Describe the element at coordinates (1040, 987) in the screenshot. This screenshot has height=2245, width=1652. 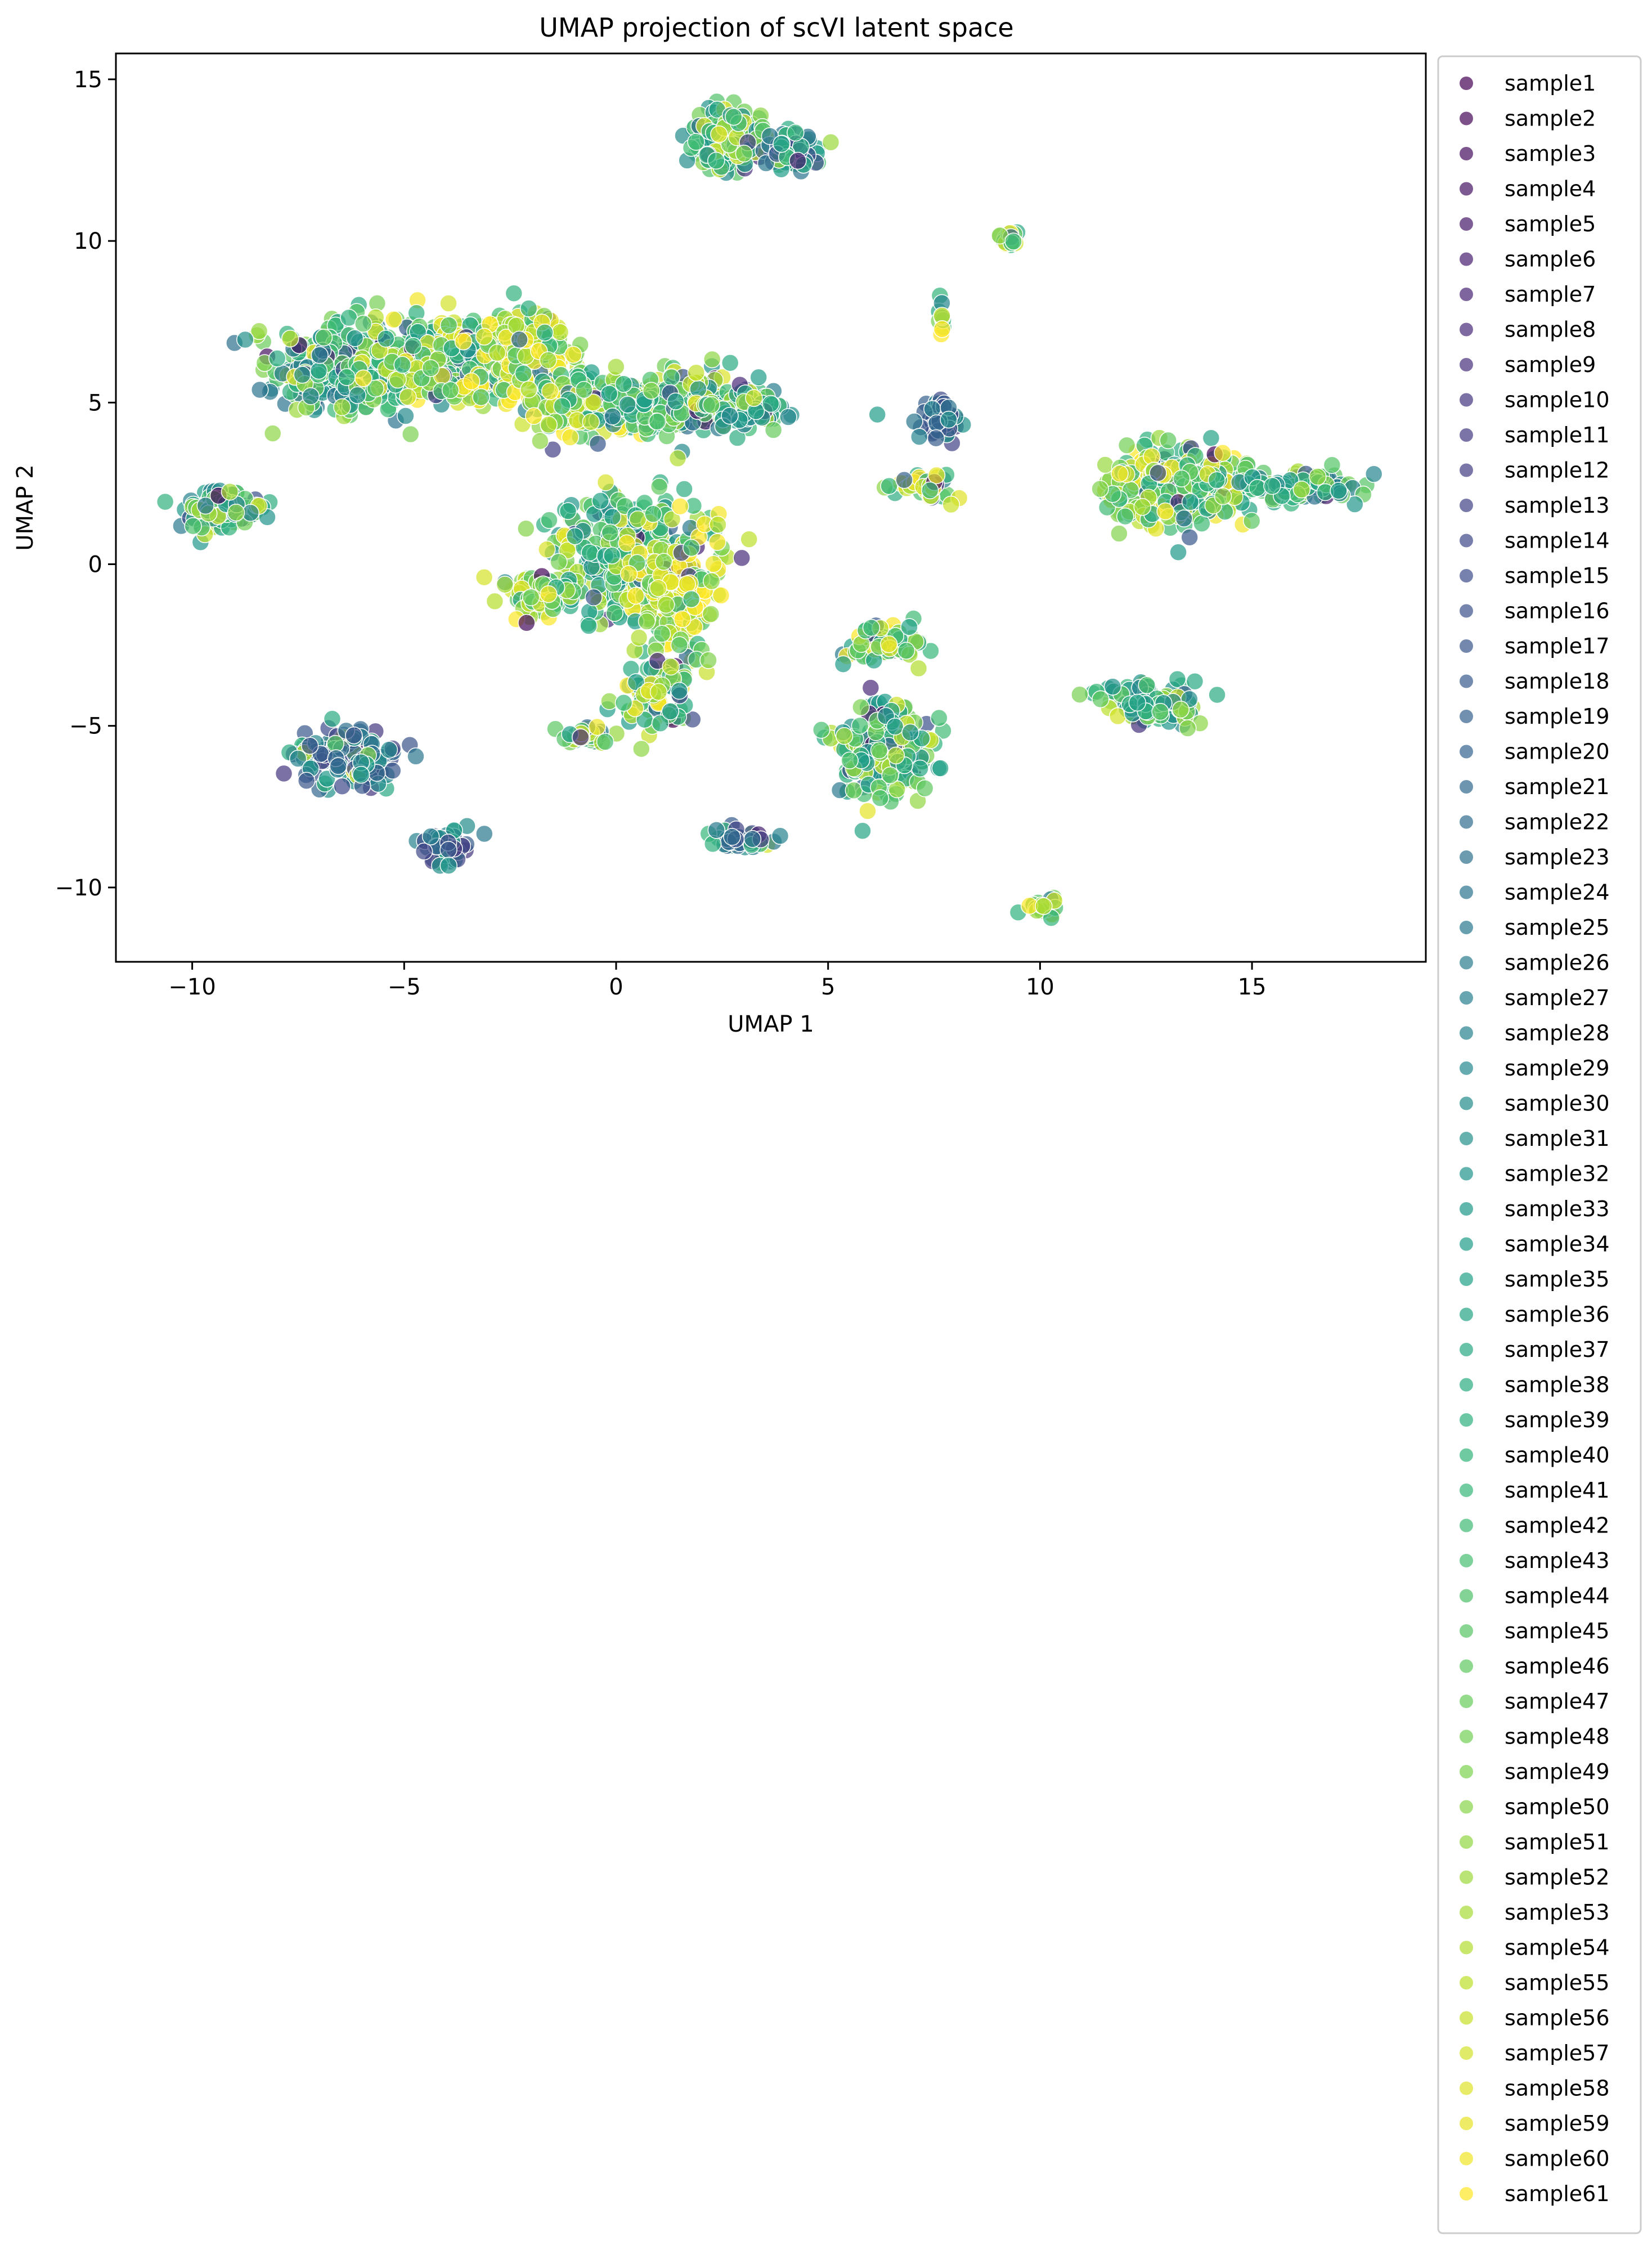
I see `x-tick-label: 10` at that location.